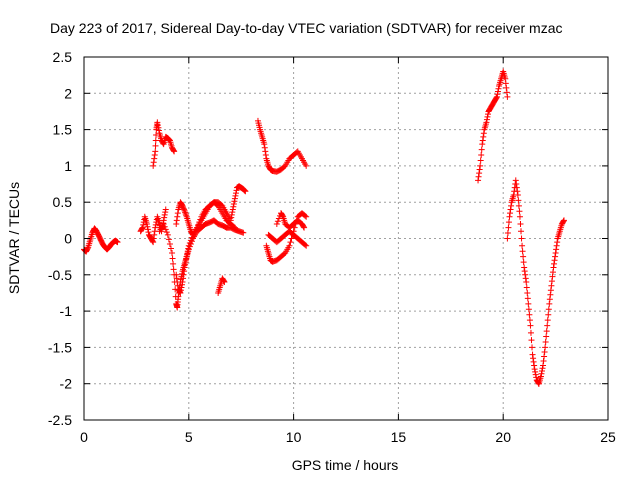 This screenshot has height=480, width=640. Describe the element at coordinates (221, 285) in the screenshot. I see `series-arc-g` at that location.